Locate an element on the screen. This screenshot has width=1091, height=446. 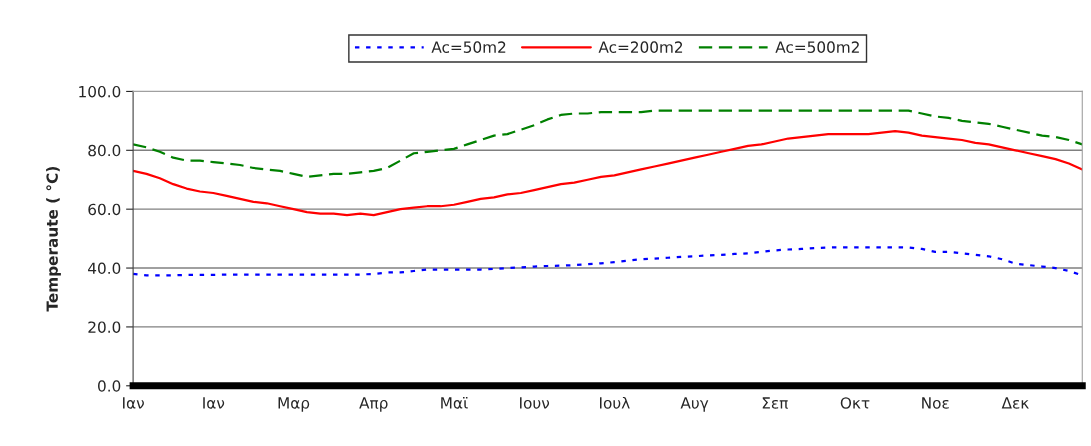
y-tick-label: 20.0 is located at coordinates (104, 327).